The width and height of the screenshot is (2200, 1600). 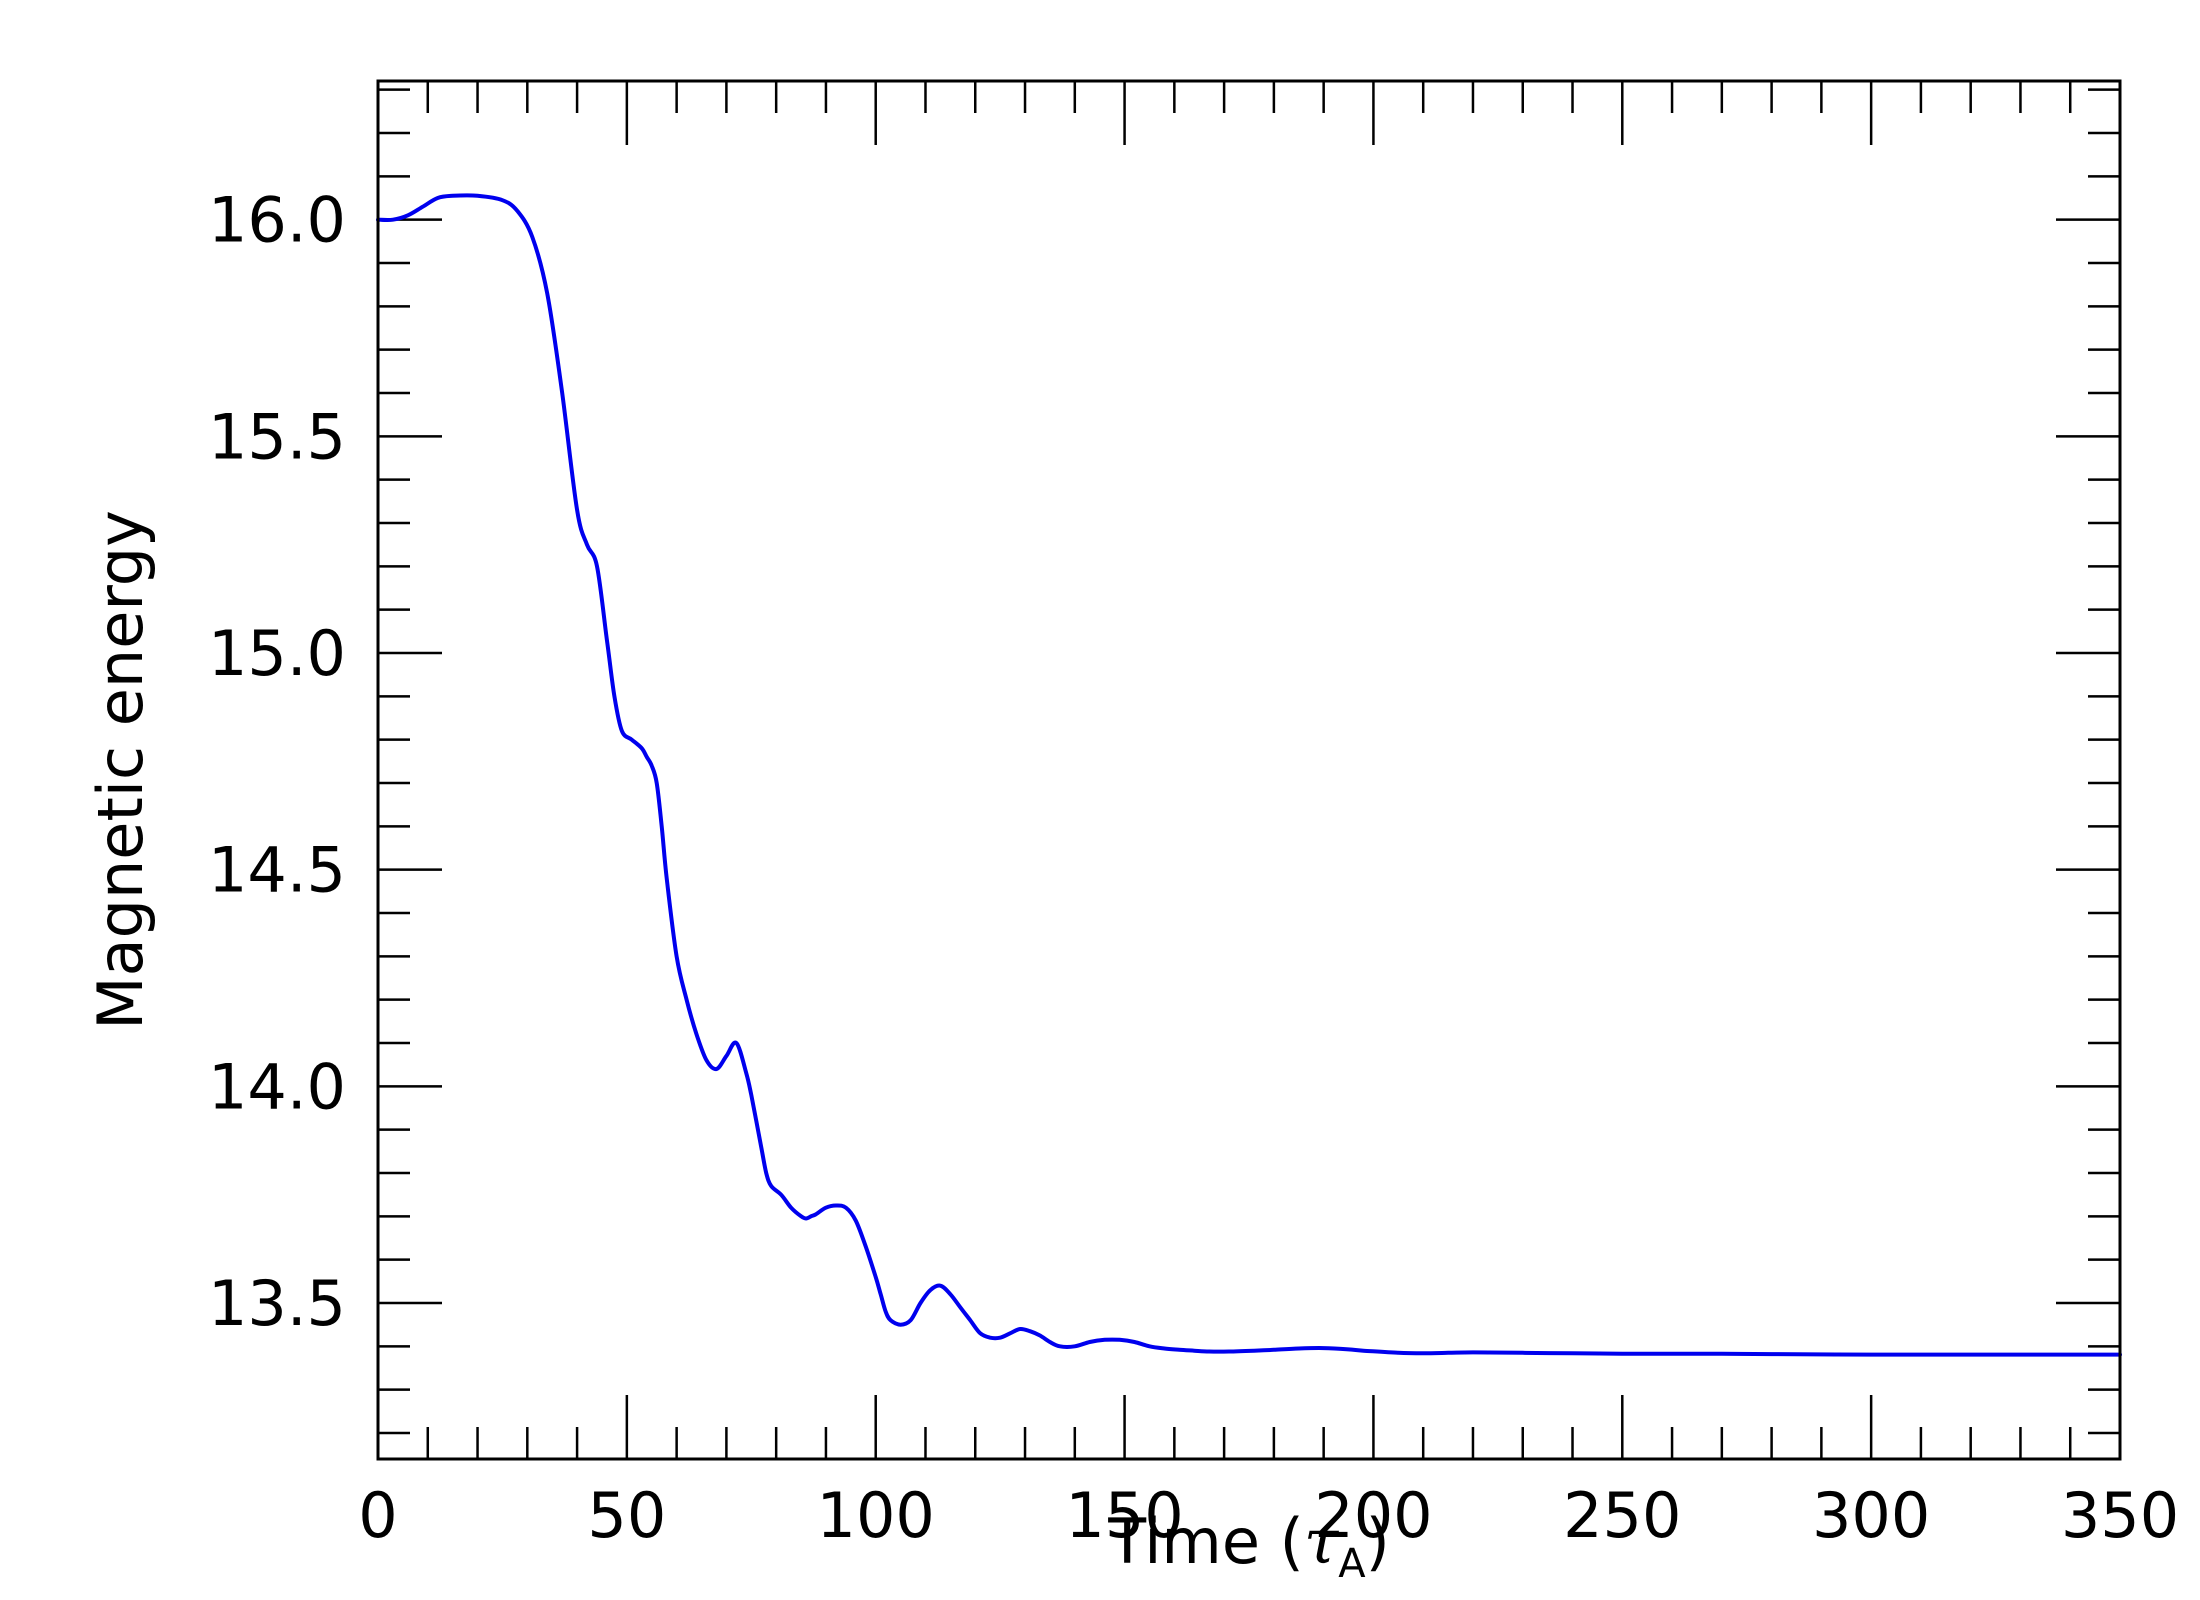 I want to click on x-tick-labels: 0 50 100 150 200 250 300 350, so click(x=1268, y=1515).